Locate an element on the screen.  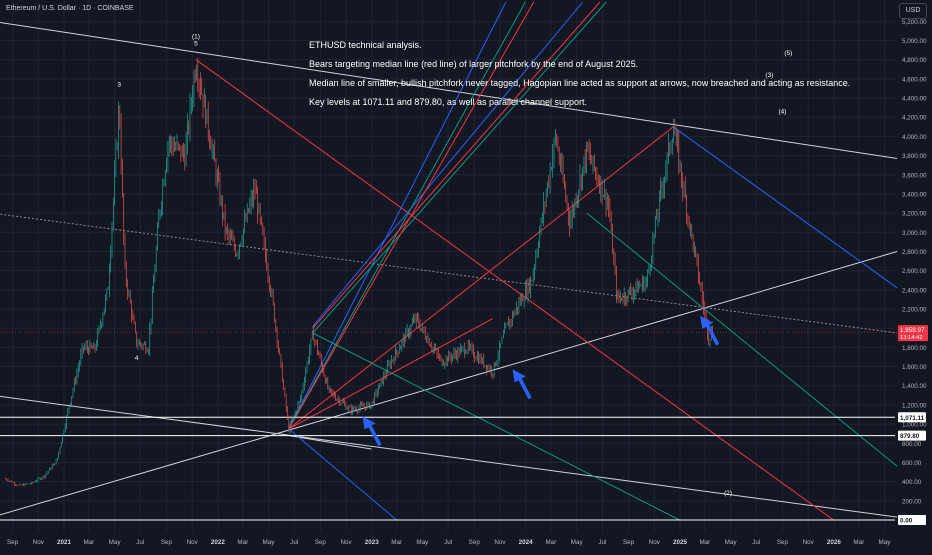
y-tick-label: 5,000.00 is located at coordinates (914, 41).